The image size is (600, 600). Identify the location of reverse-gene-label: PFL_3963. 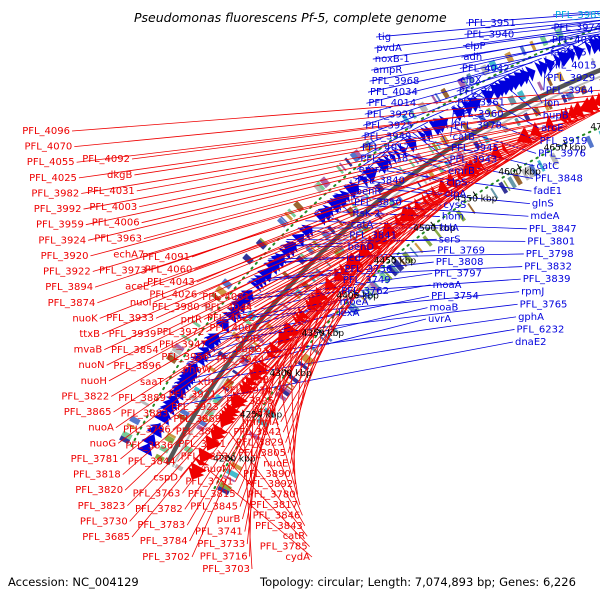
(118, 239).